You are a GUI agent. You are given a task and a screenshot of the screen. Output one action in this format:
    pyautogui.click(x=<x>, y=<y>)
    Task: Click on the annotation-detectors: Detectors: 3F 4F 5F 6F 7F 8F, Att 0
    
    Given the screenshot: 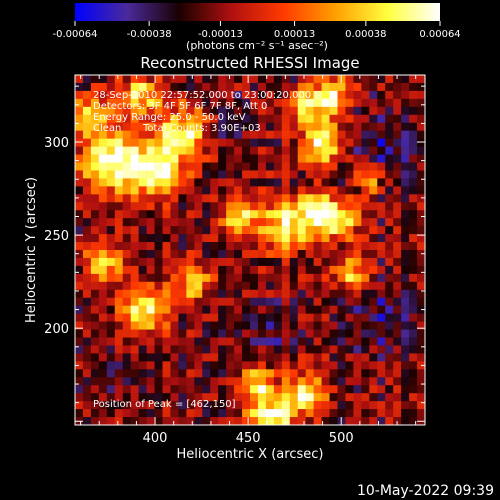 What is the action you would take?
    pyautogui.click(x=180, y=106)
    